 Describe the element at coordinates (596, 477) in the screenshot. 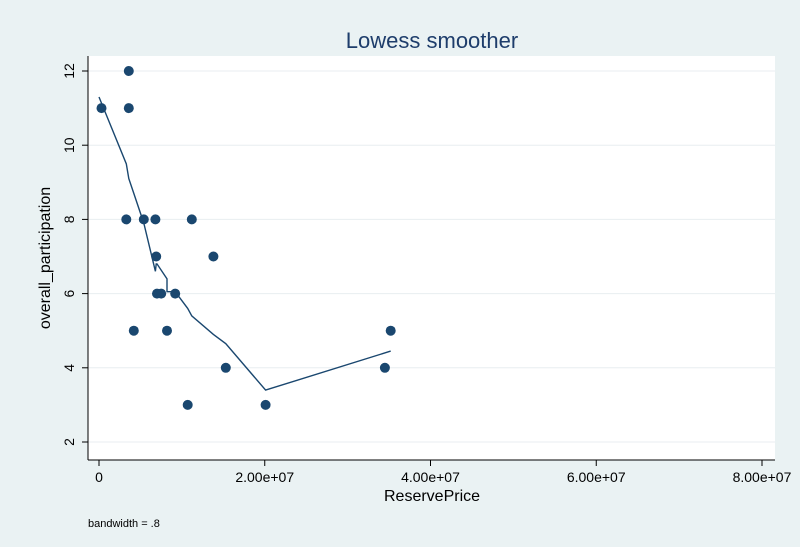

I see `x-tick-label: 6.00e+07` at that location.